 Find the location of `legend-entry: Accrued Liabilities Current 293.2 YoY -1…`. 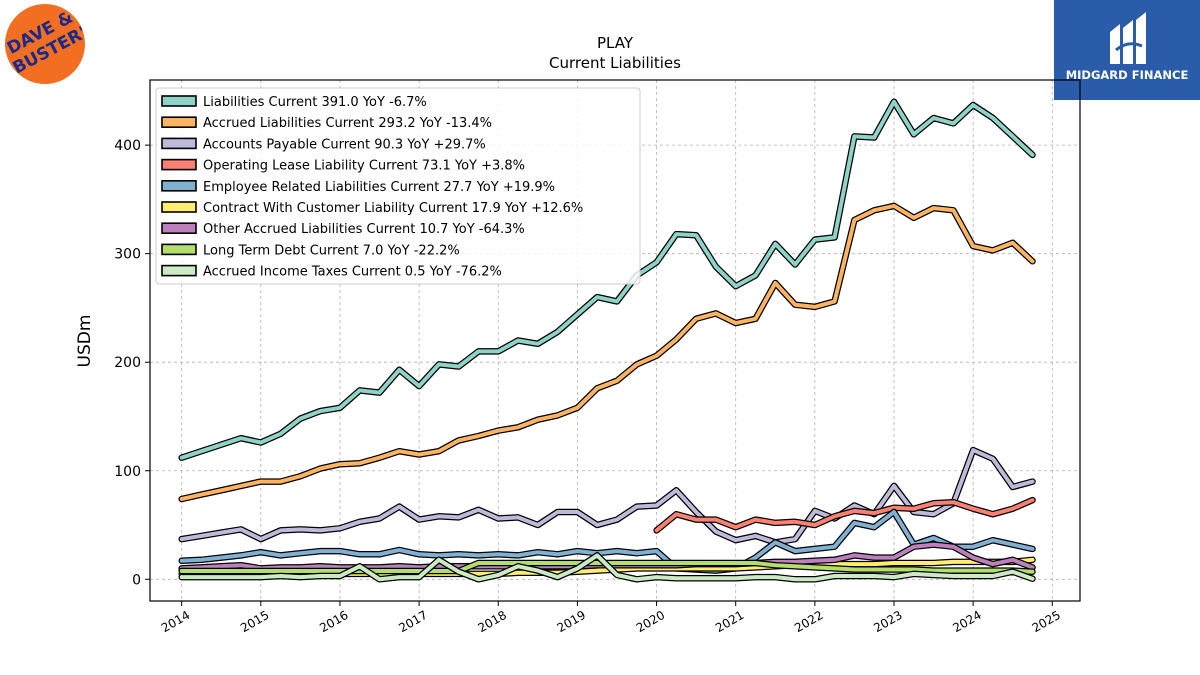

legend-entry: Accrued Liabilities Current 293.2 YoY -1… is located at coordinates (347, 123).